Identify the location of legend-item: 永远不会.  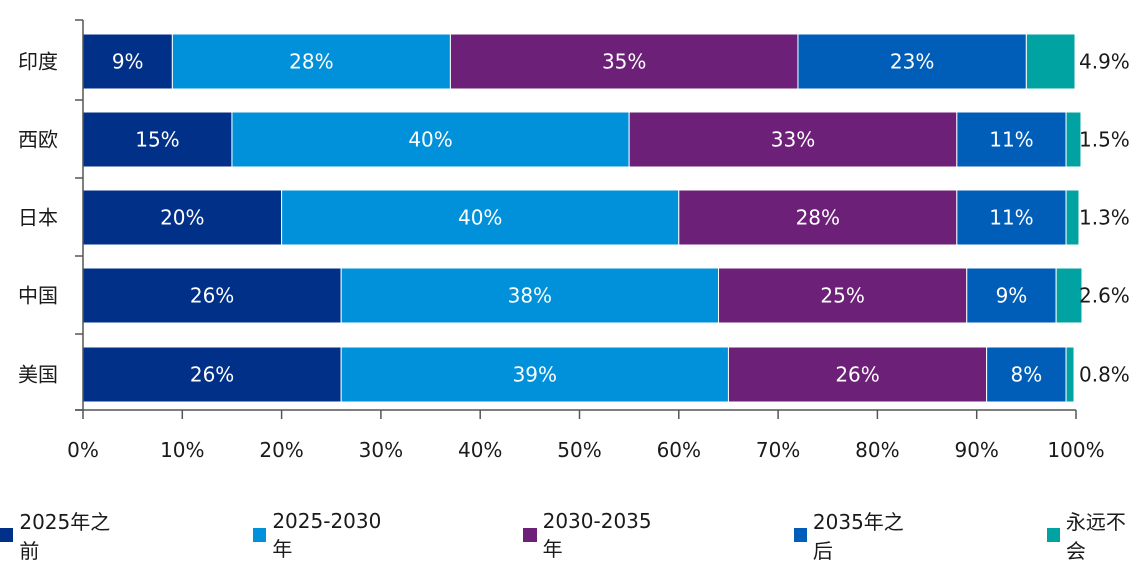
(1054, 535).